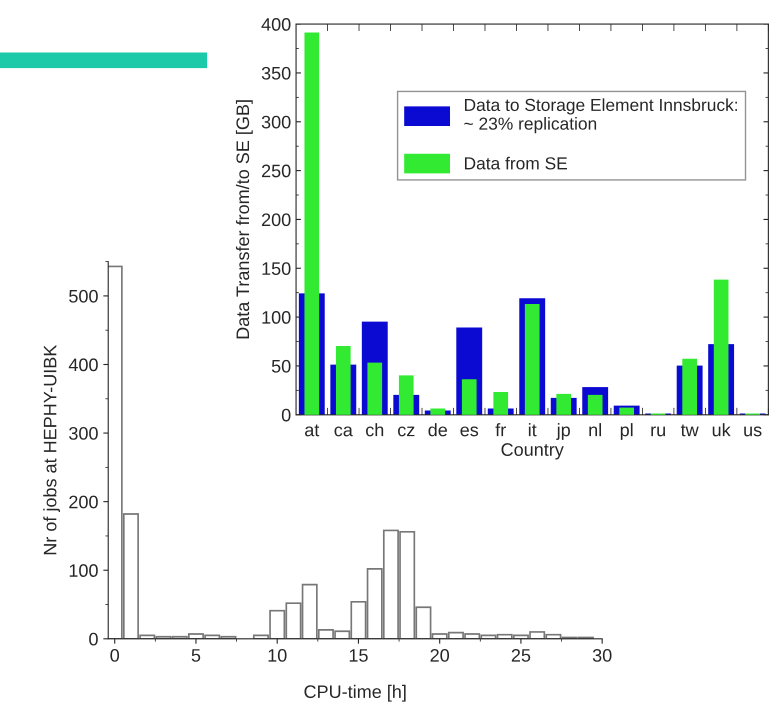 The height and width of the screenshot is (709, 773). I want to click on x-tick-label: ru, so click(658, 431).